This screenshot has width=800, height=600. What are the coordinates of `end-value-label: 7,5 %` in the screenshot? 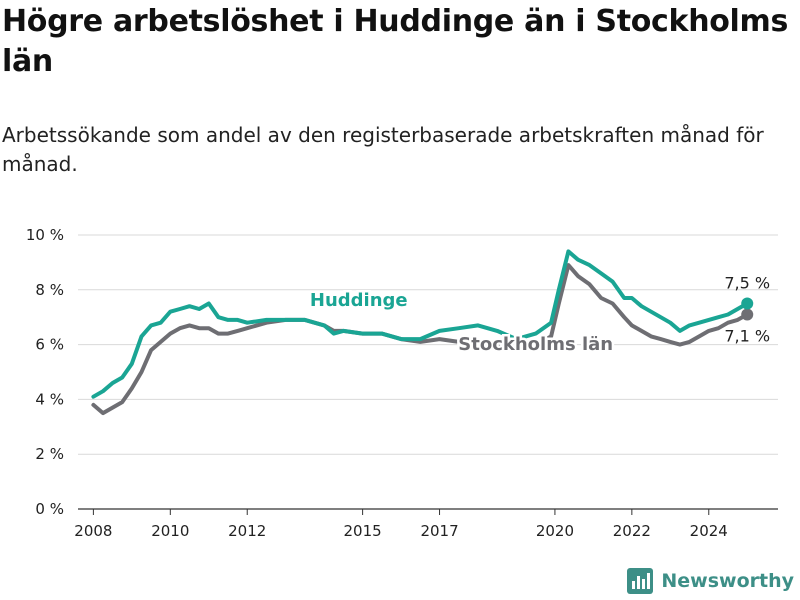 It's located at (747, 283).